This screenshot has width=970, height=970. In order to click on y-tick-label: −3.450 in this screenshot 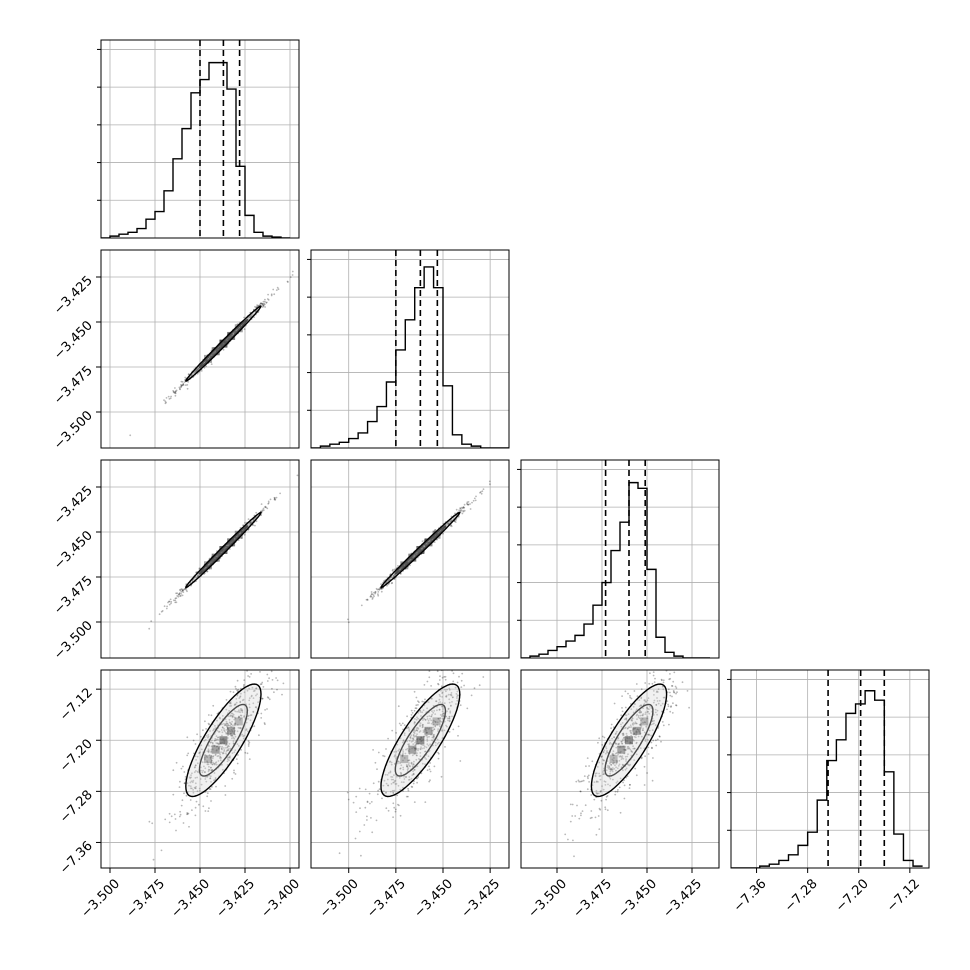, I will do `click(73, 550)`.